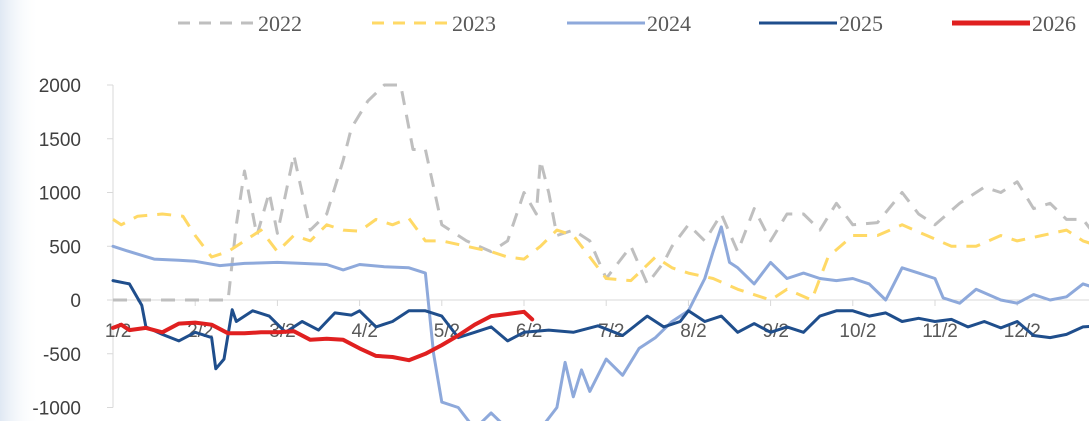  I want to click on legend-label-2022: 2022, so click(280, 23).